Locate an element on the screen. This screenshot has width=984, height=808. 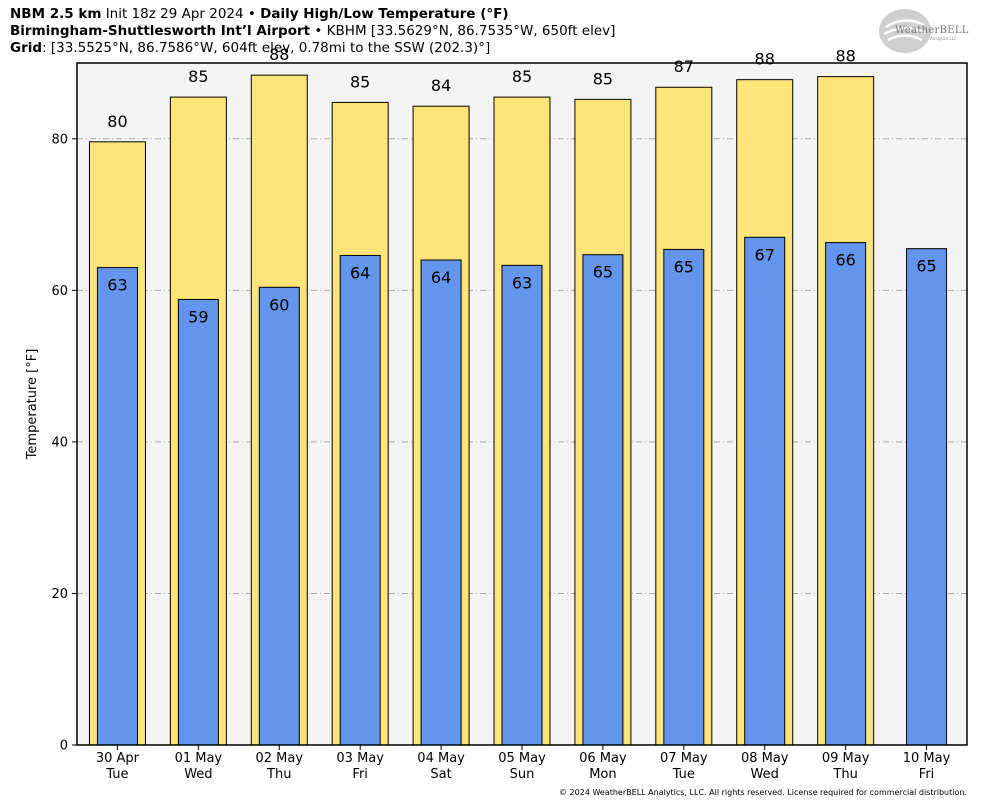
model-name: NBM 2.5 km is located at coordinates (56, 14).